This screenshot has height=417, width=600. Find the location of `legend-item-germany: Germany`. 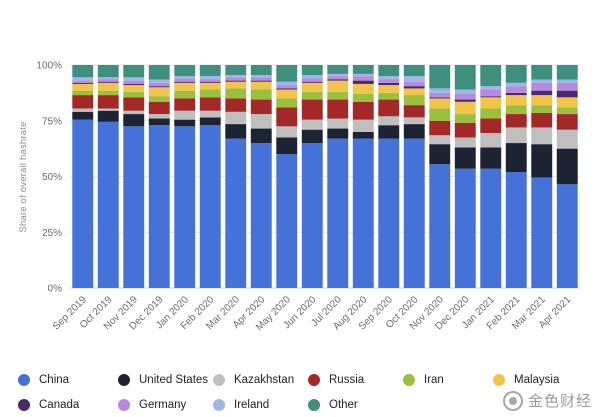

legend-item-germany: Germany is located at coordinates (152, 405).